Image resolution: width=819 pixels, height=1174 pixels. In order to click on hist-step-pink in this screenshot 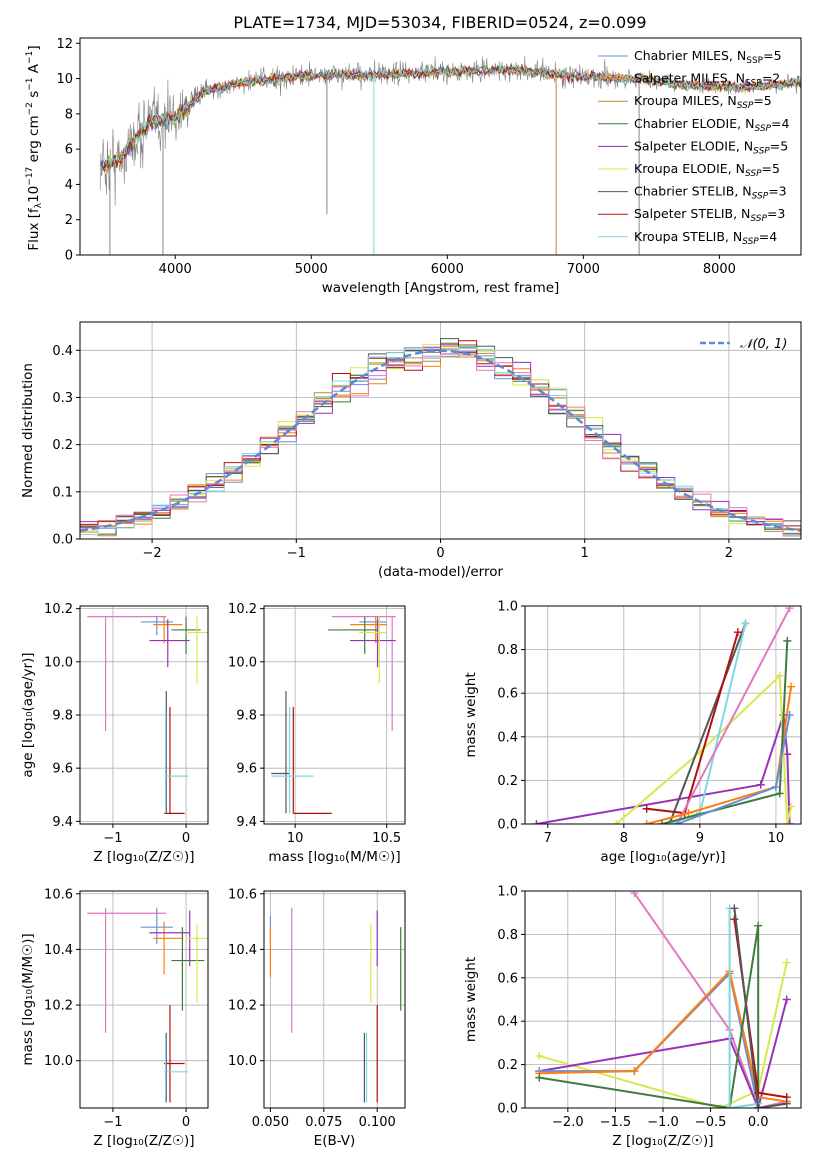, I will do `click(440, 444)`.